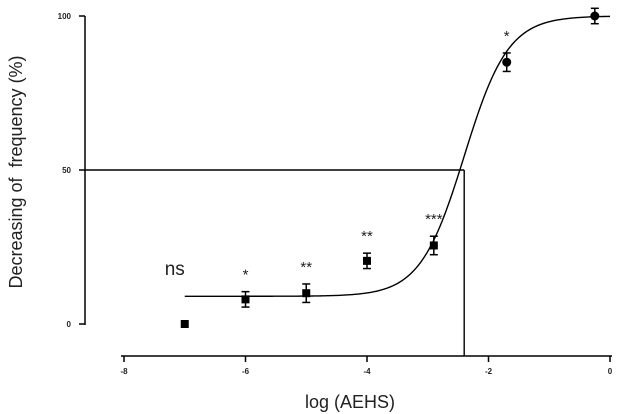 This screenshot has width=627, height=414. I want to click on data-point-1: *, so click(245, 287).